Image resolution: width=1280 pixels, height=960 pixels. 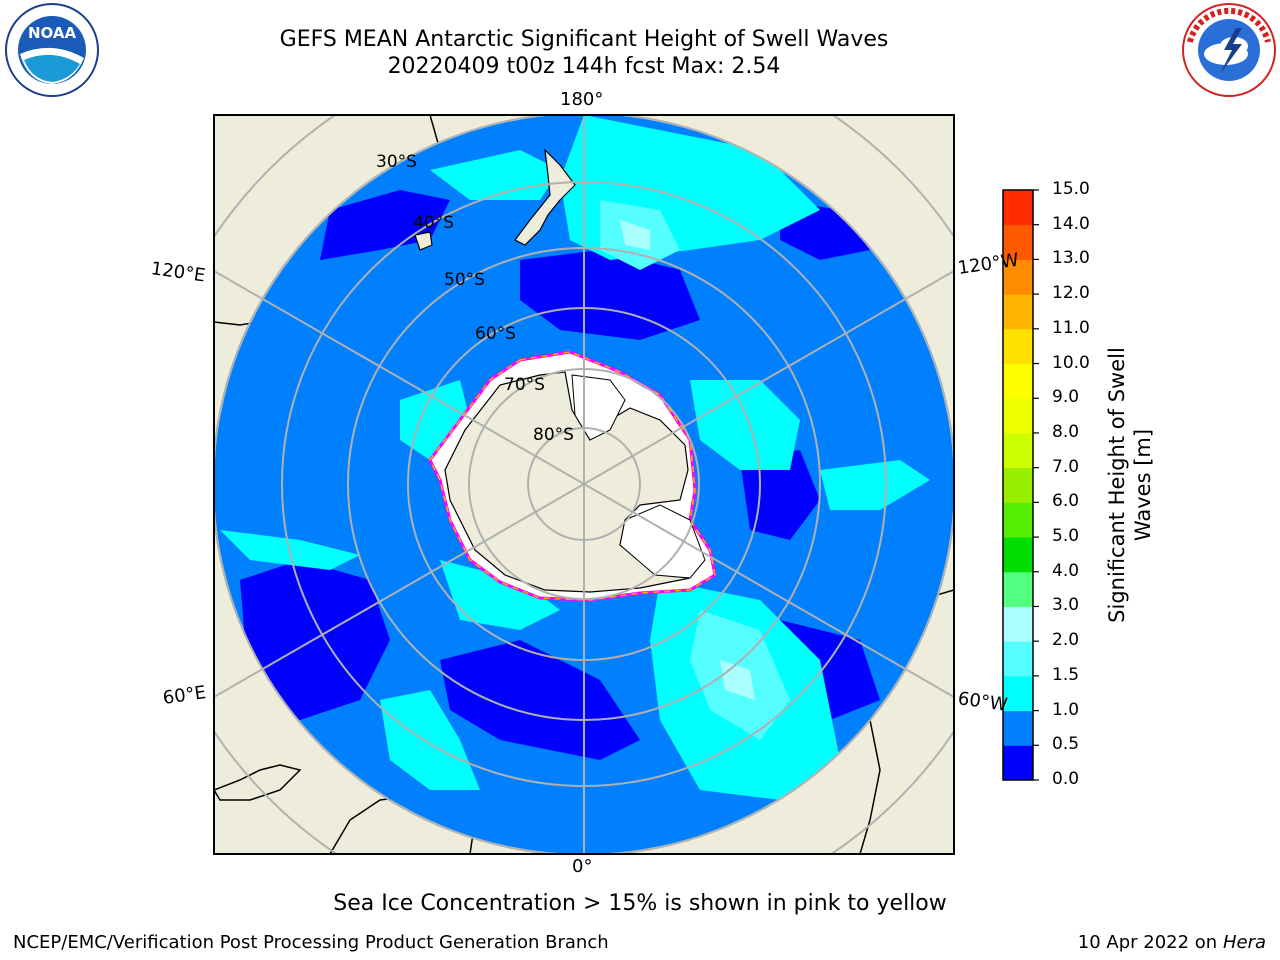 I want to click on colorbar-frame, so click(x=1018, y=485).